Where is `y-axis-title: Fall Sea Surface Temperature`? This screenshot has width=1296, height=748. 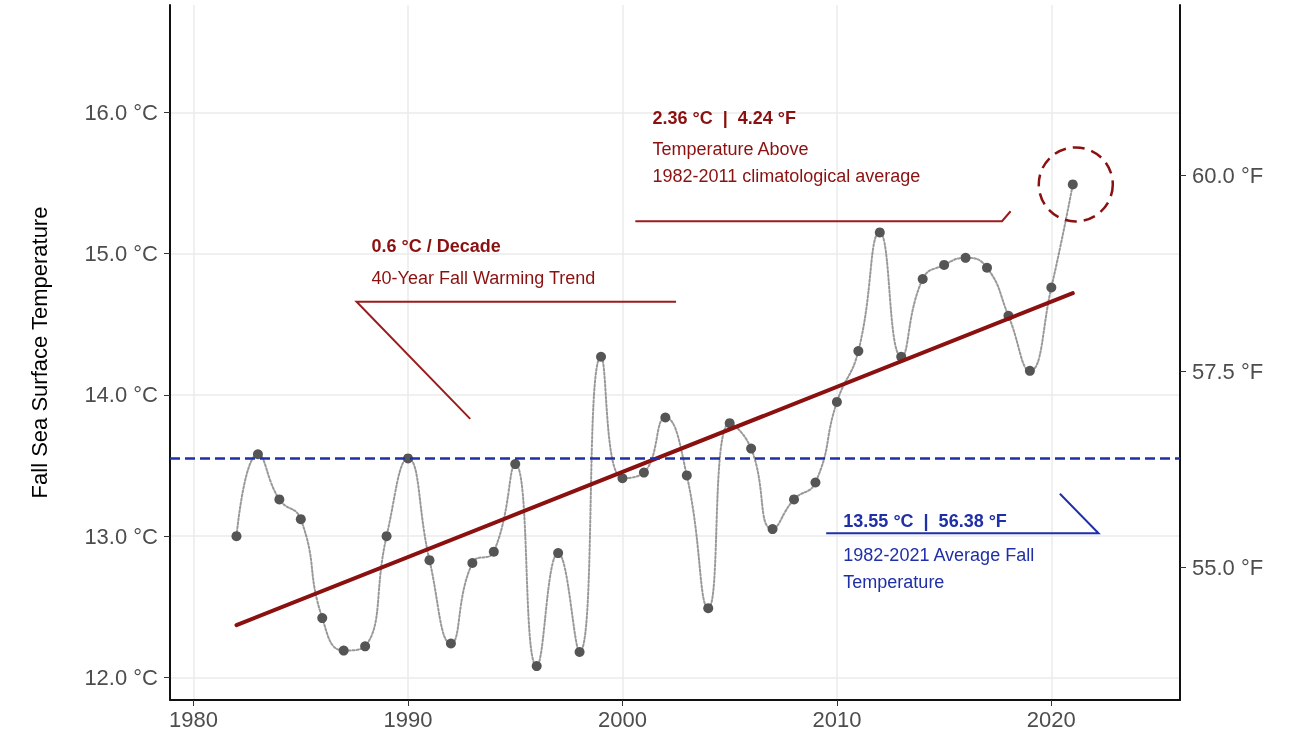
y-axis-title: Fall Sea Surface Temperature is located at coordinates (39, 352).